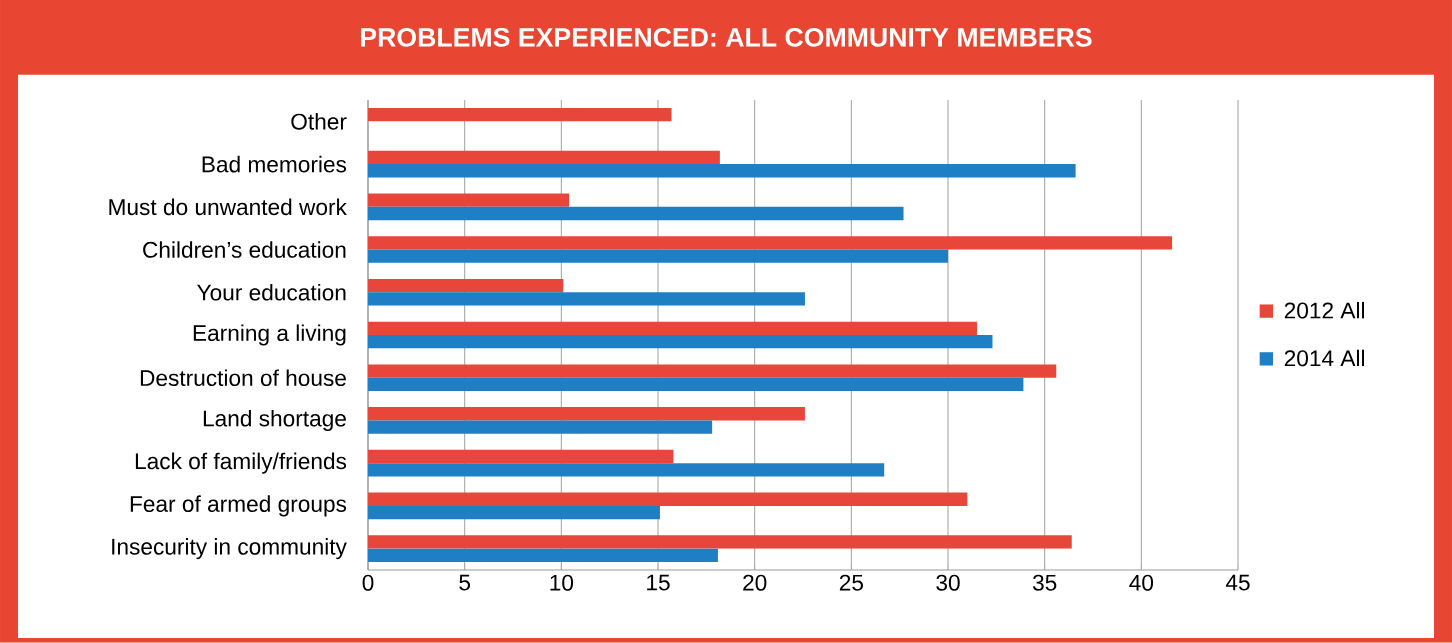 The image size is (1452, 643). What do you see at coordinates (465, 582) in the screenshot?
I see `x-tick-label: 5` at bounding box center [465, 582].